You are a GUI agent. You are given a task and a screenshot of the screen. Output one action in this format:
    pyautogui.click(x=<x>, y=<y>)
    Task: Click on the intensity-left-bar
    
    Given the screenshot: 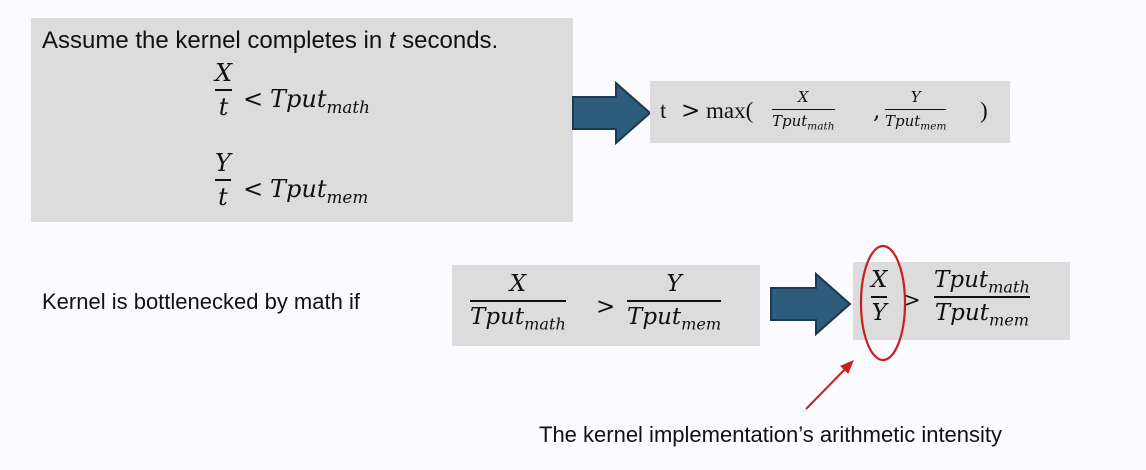 What is the action you would take?
    pyautogui.click(x=879, y=297)
    